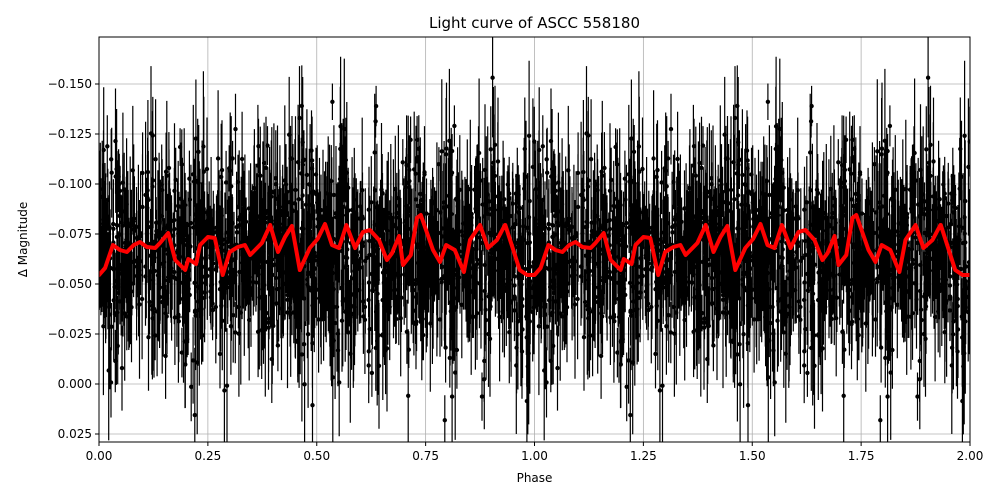  What do you see at coordinates (861, 456) in the screenshot?
I see `x-tick-label: 1.75` at bounding box center [861, 456].